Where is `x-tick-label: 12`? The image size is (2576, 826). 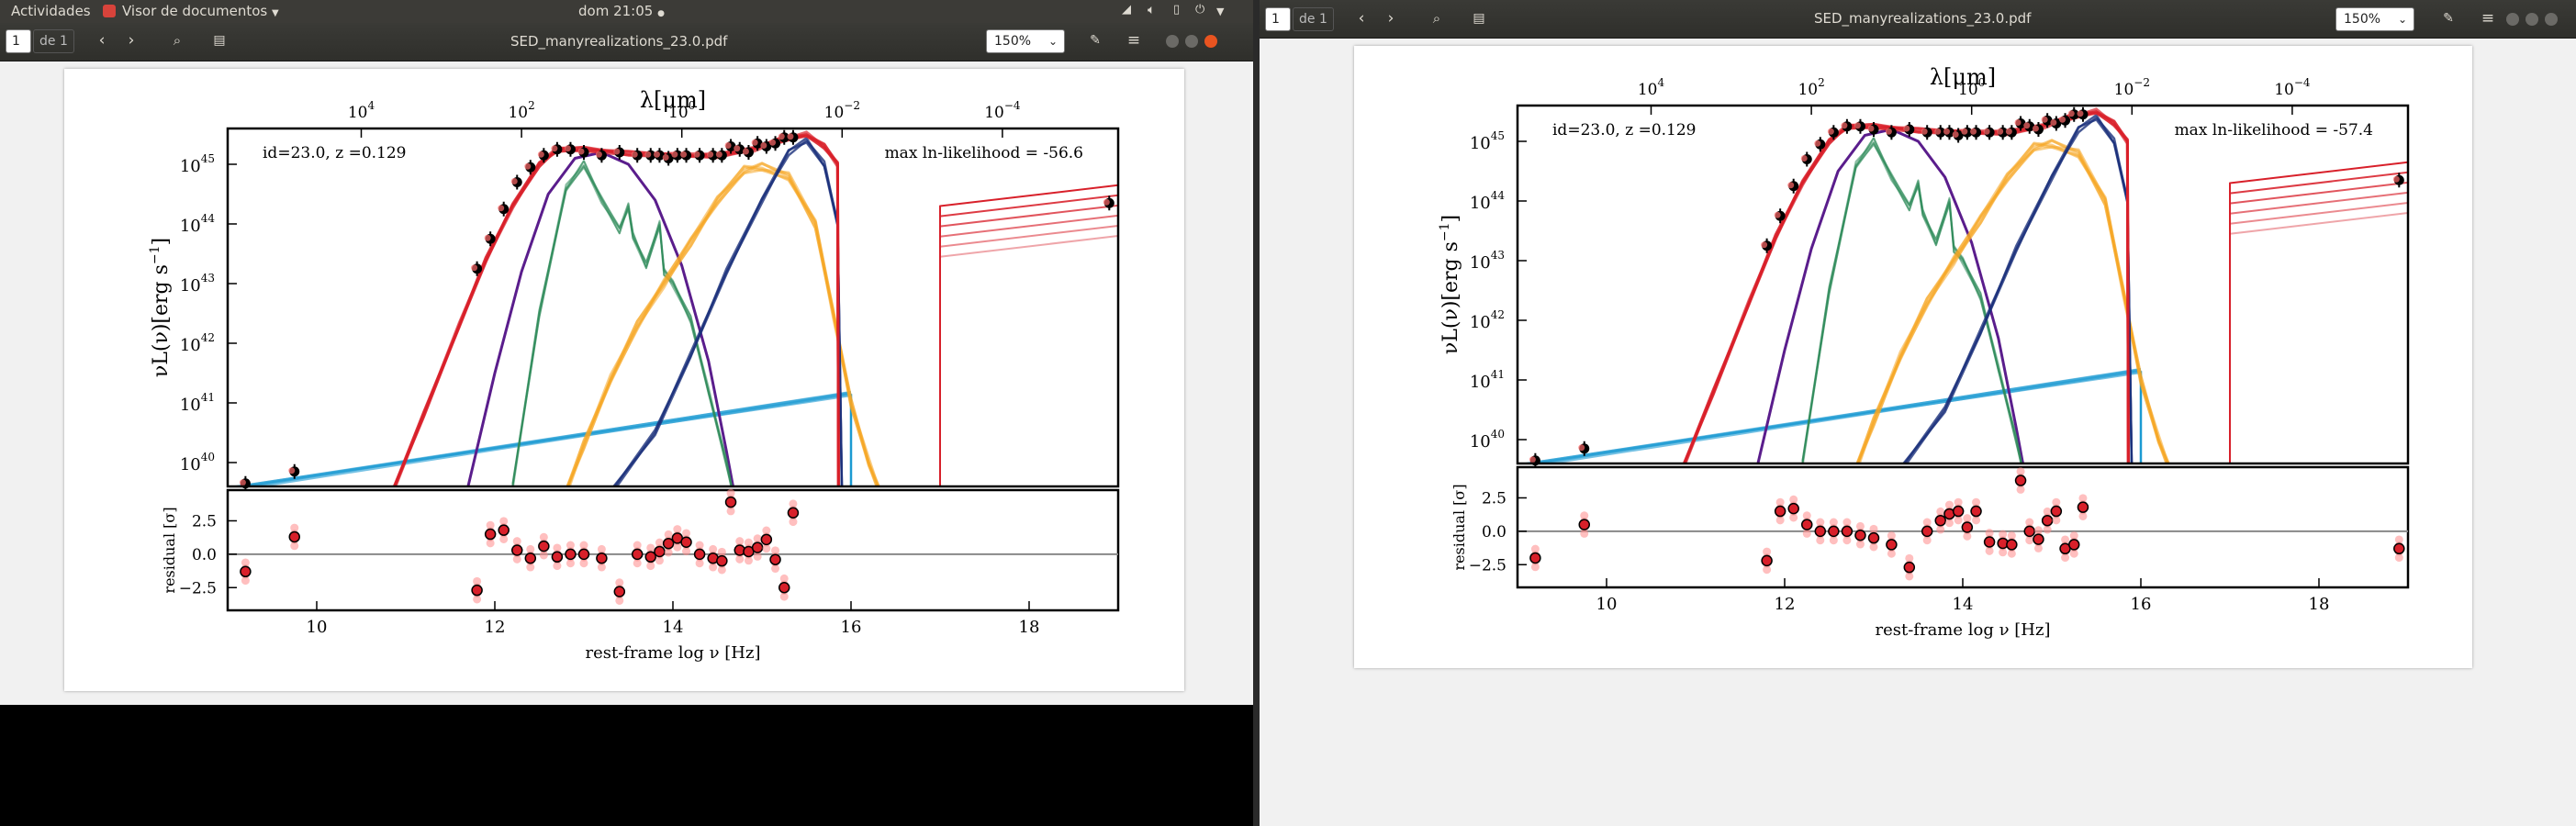
x-tick-label: 12 is located at coordinates (495, 627).